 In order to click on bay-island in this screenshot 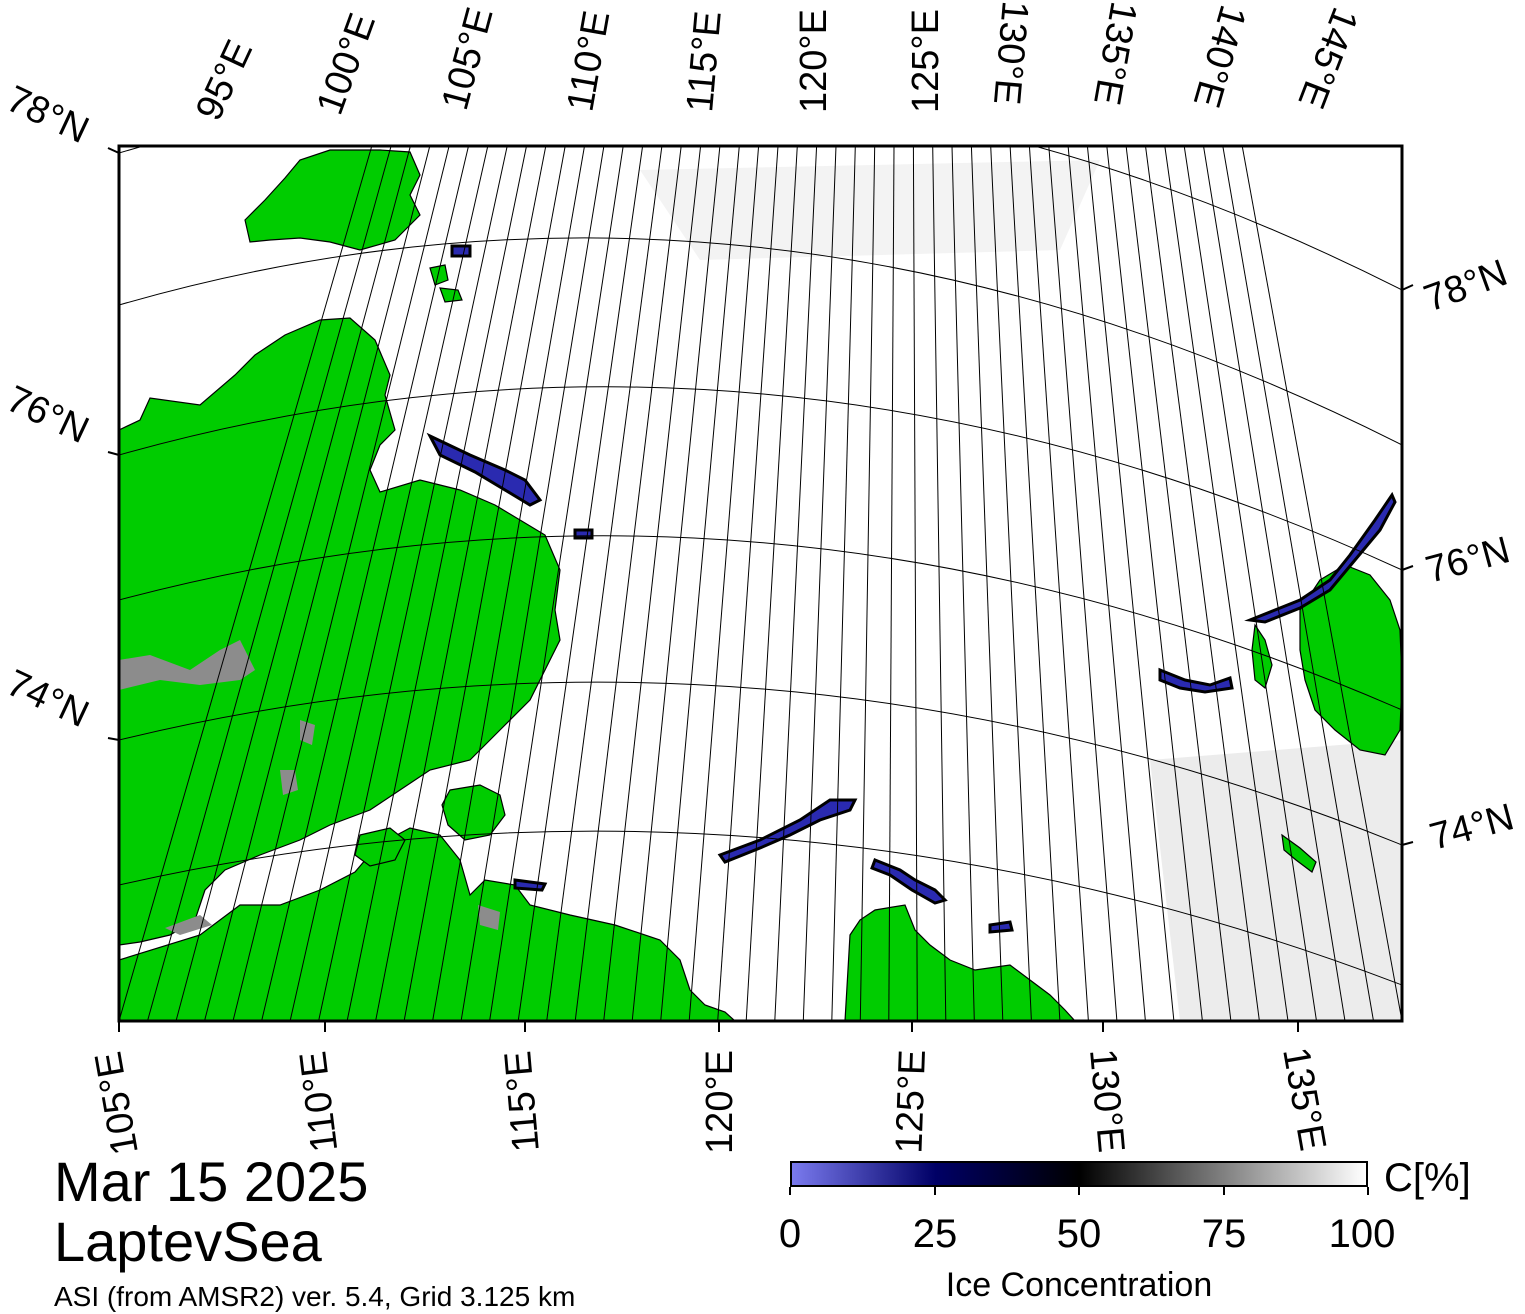, I will do `click(473, 812)`.